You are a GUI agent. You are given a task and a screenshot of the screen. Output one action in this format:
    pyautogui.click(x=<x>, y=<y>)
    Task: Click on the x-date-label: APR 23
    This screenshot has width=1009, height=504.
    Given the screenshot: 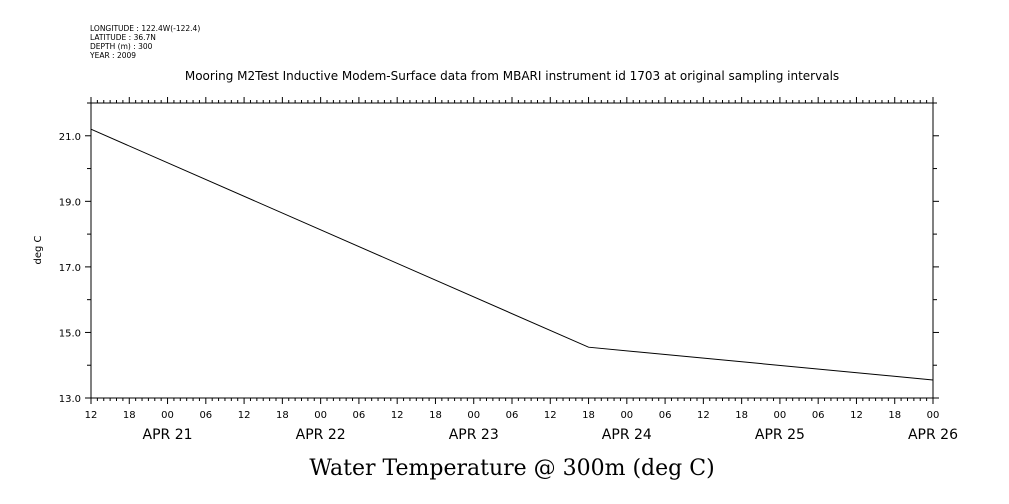 What is the action you would take?
    pyautogui.click(x=474, y=435)
    